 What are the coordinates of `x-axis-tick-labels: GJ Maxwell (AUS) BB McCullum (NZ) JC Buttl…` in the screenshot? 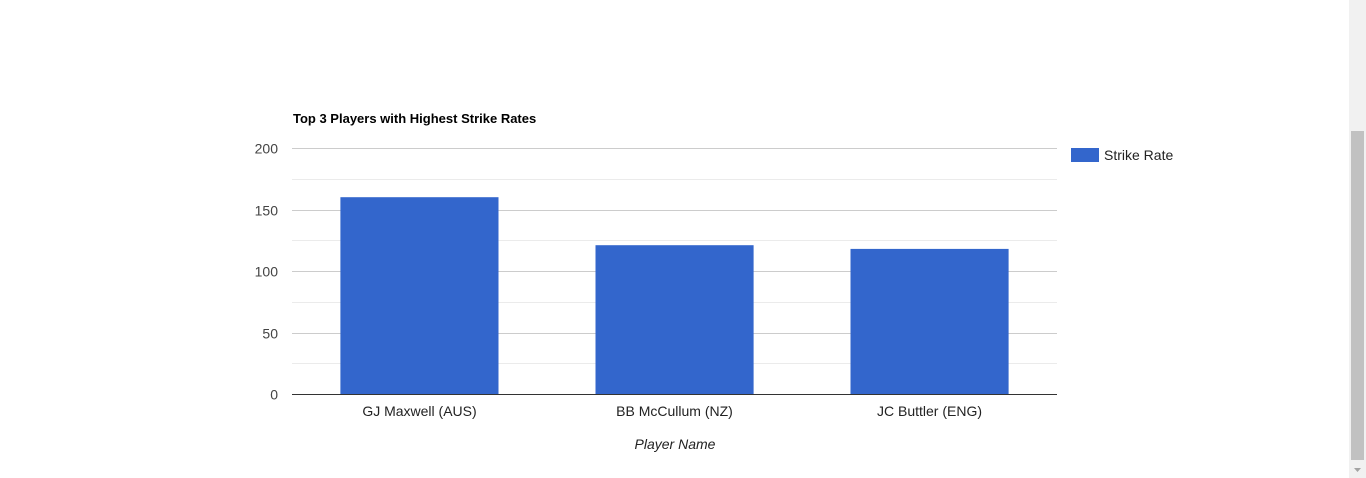 It's located at (672, 411).